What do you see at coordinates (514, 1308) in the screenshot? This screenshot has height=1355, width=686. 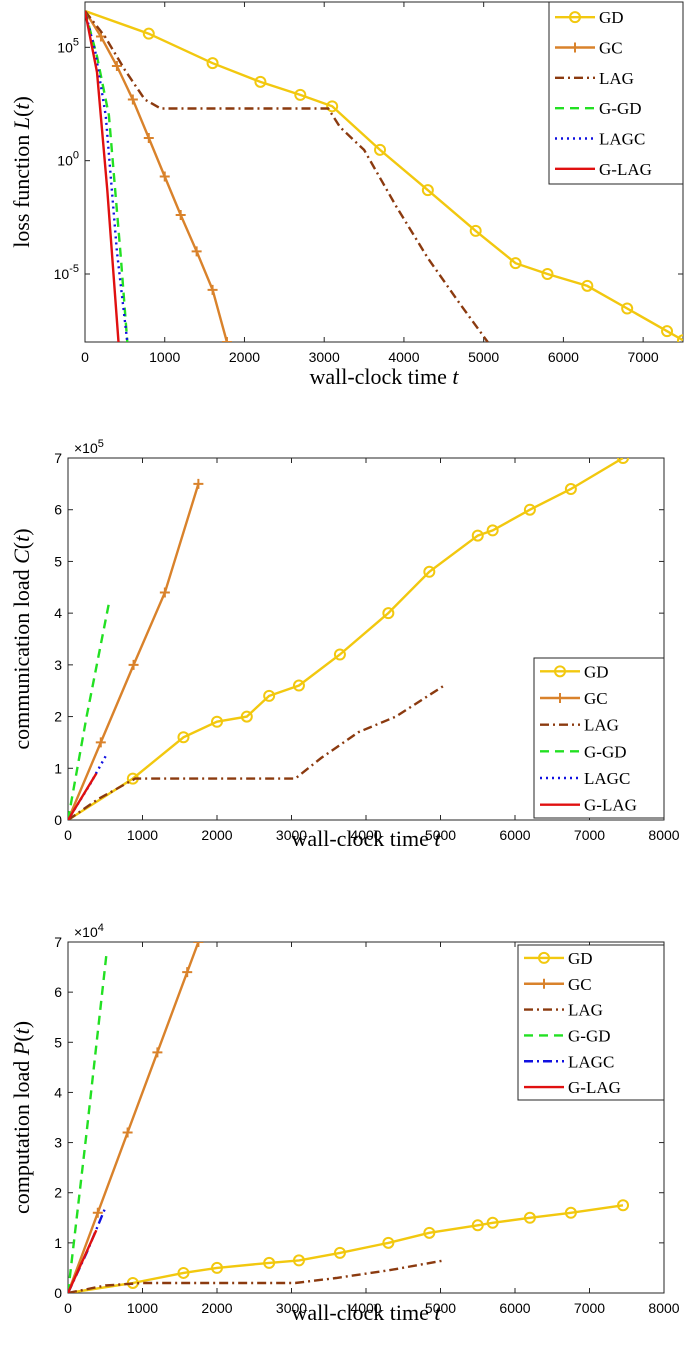 I see `x-tick-label: 6000` at bounding box center [514, 1308].